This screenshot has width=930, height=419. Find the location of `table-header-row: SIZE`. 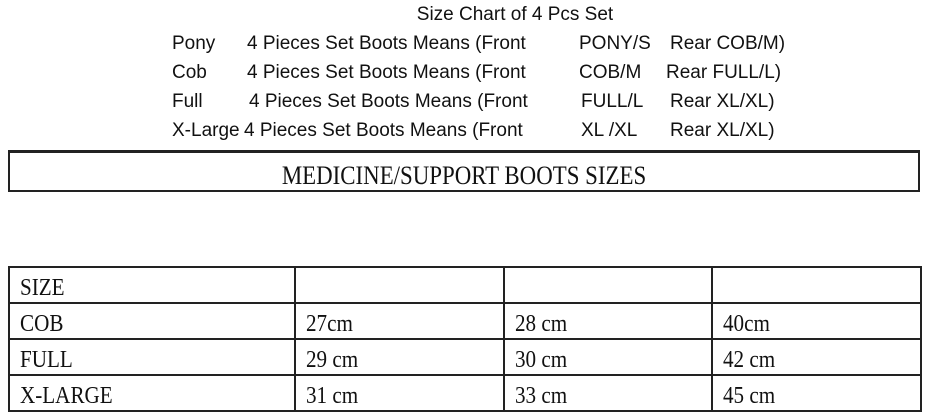

table-header-row: SIZE is located at coordinates (464, 285).